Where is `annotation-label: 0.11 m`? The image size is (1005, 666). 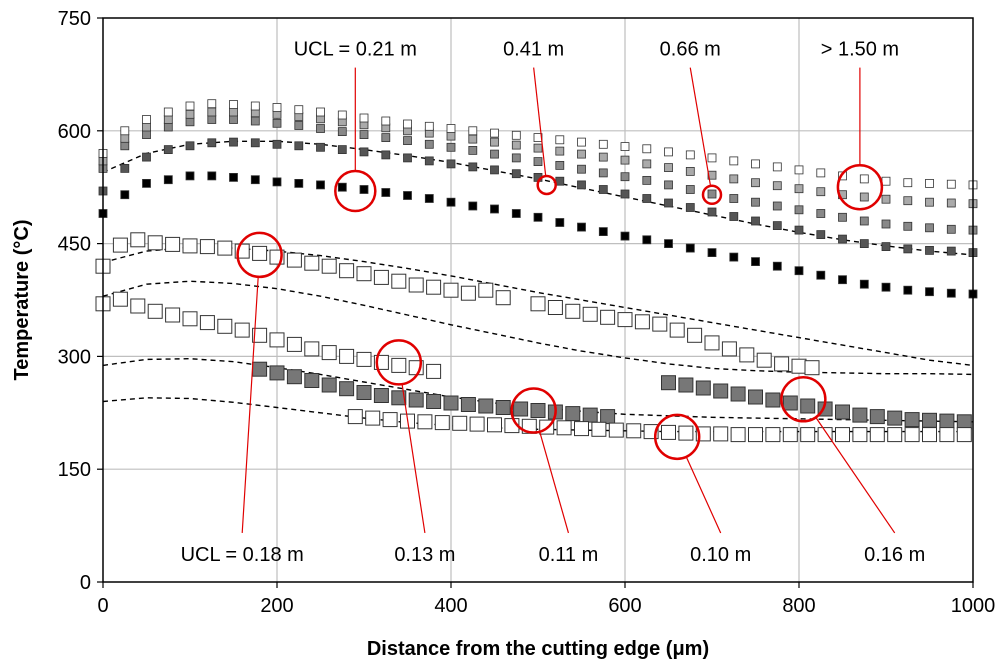 annotation-label: 0.11 m is located at coordinates (569, 555).